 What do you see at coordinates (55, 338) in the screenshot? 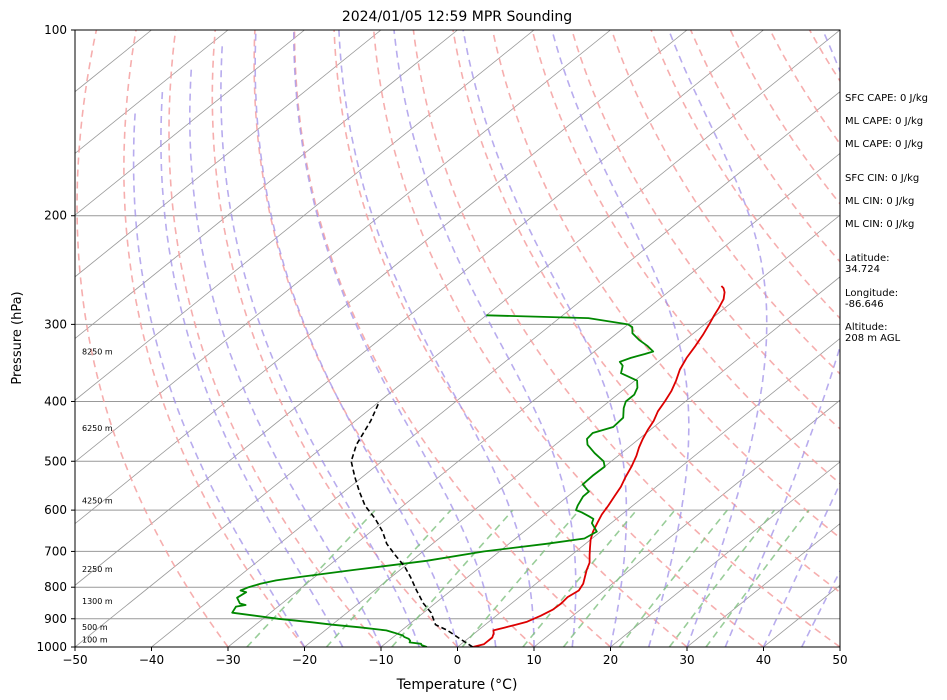
I see `y-axis-ticks: 1000 900 800 700 600 500 400 300 200 100` at bounding box center [55, 338].